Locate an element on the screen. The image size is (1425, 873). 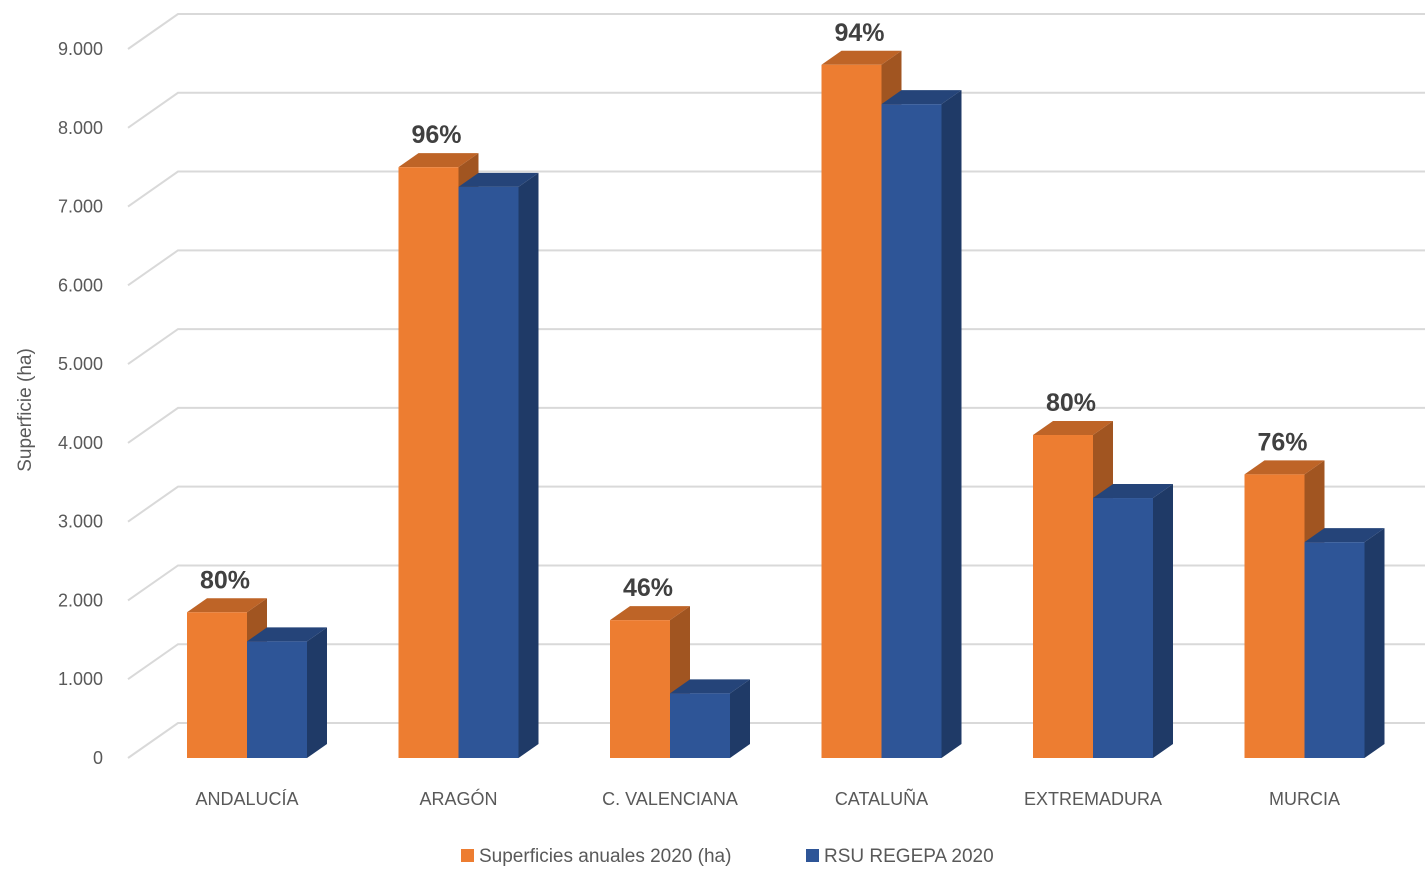
legend-item: RSU REGEPA 2020 is located at coordinates (900, 856).